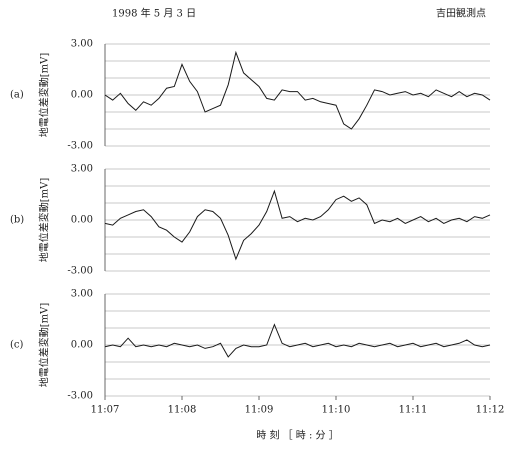  Describe the element at coordinates (17, 220) in the screenshot. I see `panel-label: (b)` at that location.